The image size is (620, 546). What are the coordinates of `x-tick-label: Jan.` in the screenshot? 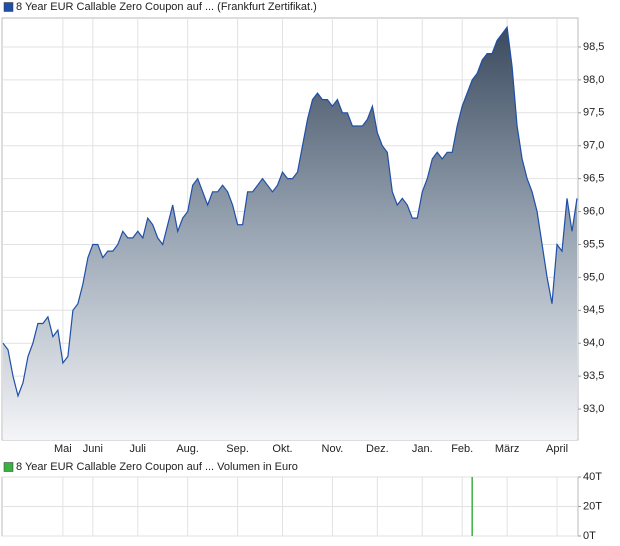 It's located at (422, 449).